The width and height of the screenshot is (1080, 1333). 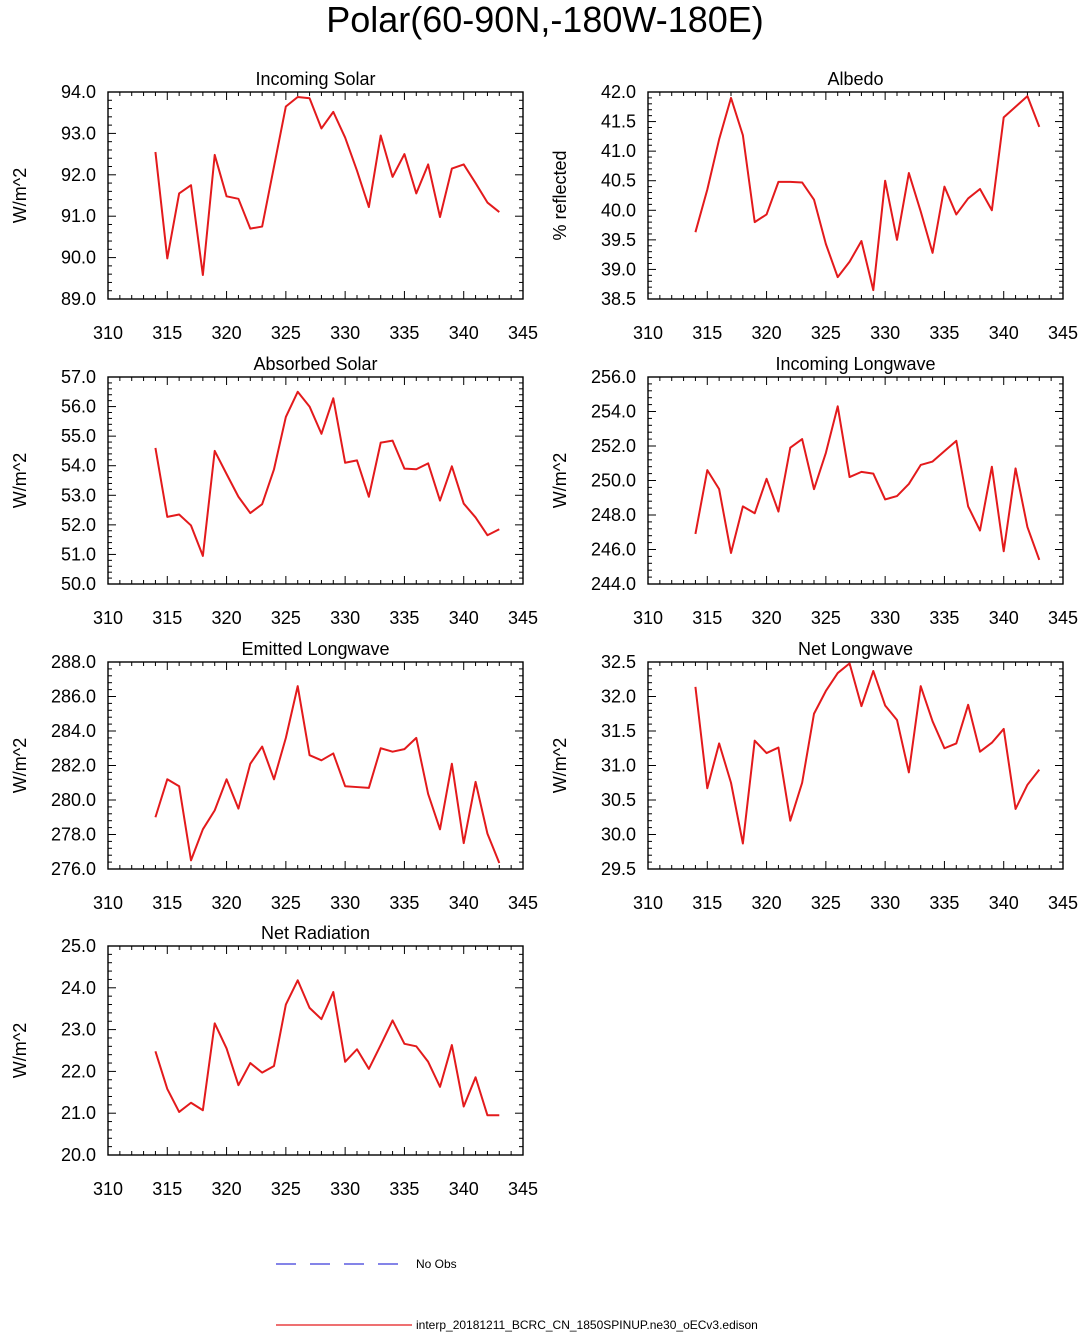 I want to click on y-tick-label: 40.0, so click(x=618, y=210).